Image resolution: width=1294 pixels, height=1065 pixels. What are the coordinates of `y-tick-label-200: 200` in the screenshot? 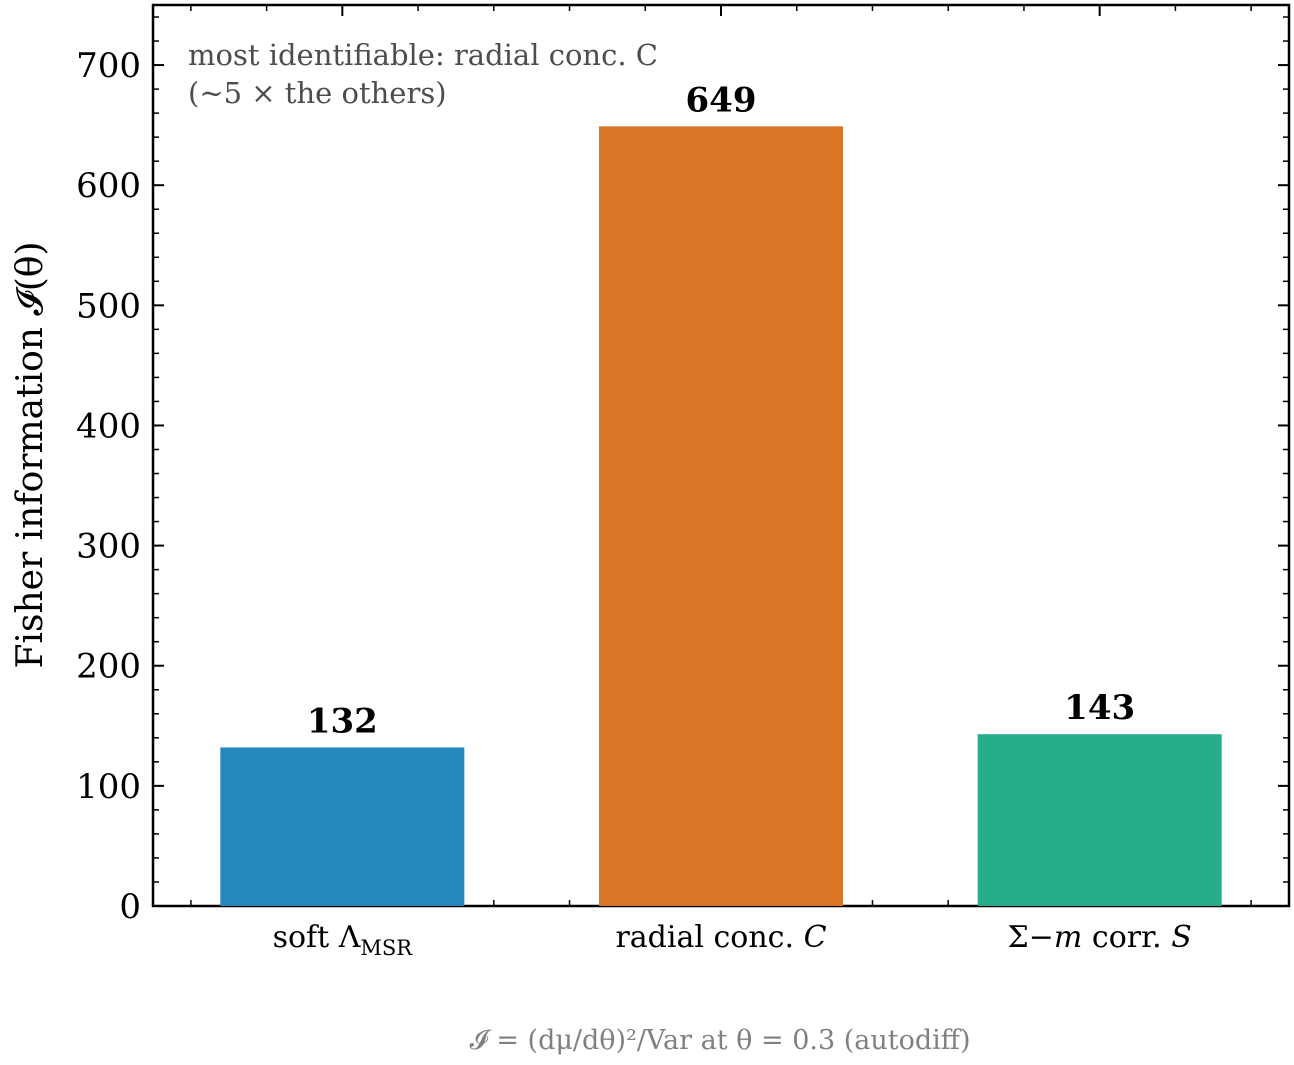 It's located at (108, 667).